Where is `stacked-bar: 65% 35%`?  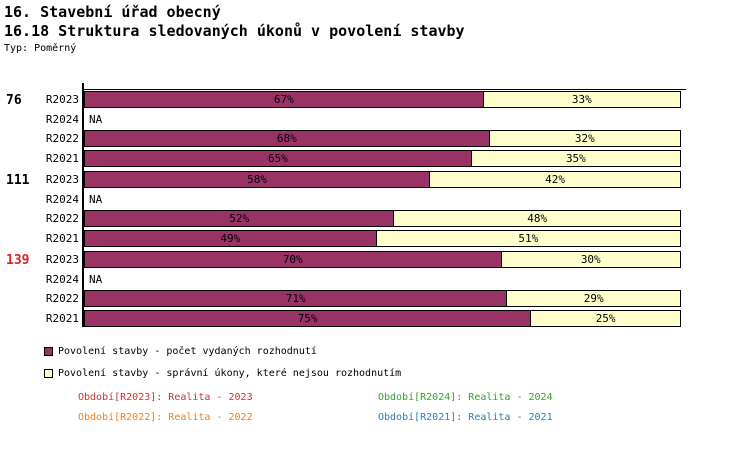 stacked-bar: 65% 35% is located at coordinates (382, 158).